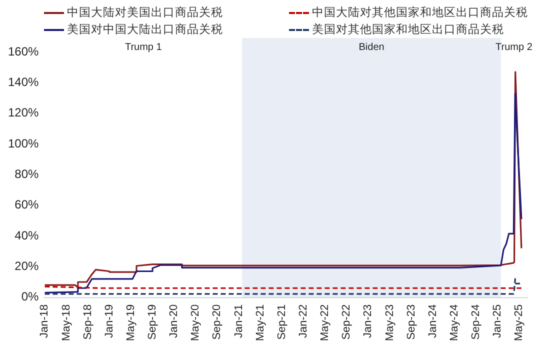  What do you see at coordinates (498, 321) in the screenshot?
I see `x-tick-label: Jan-25` at bounding box center [498, 321].